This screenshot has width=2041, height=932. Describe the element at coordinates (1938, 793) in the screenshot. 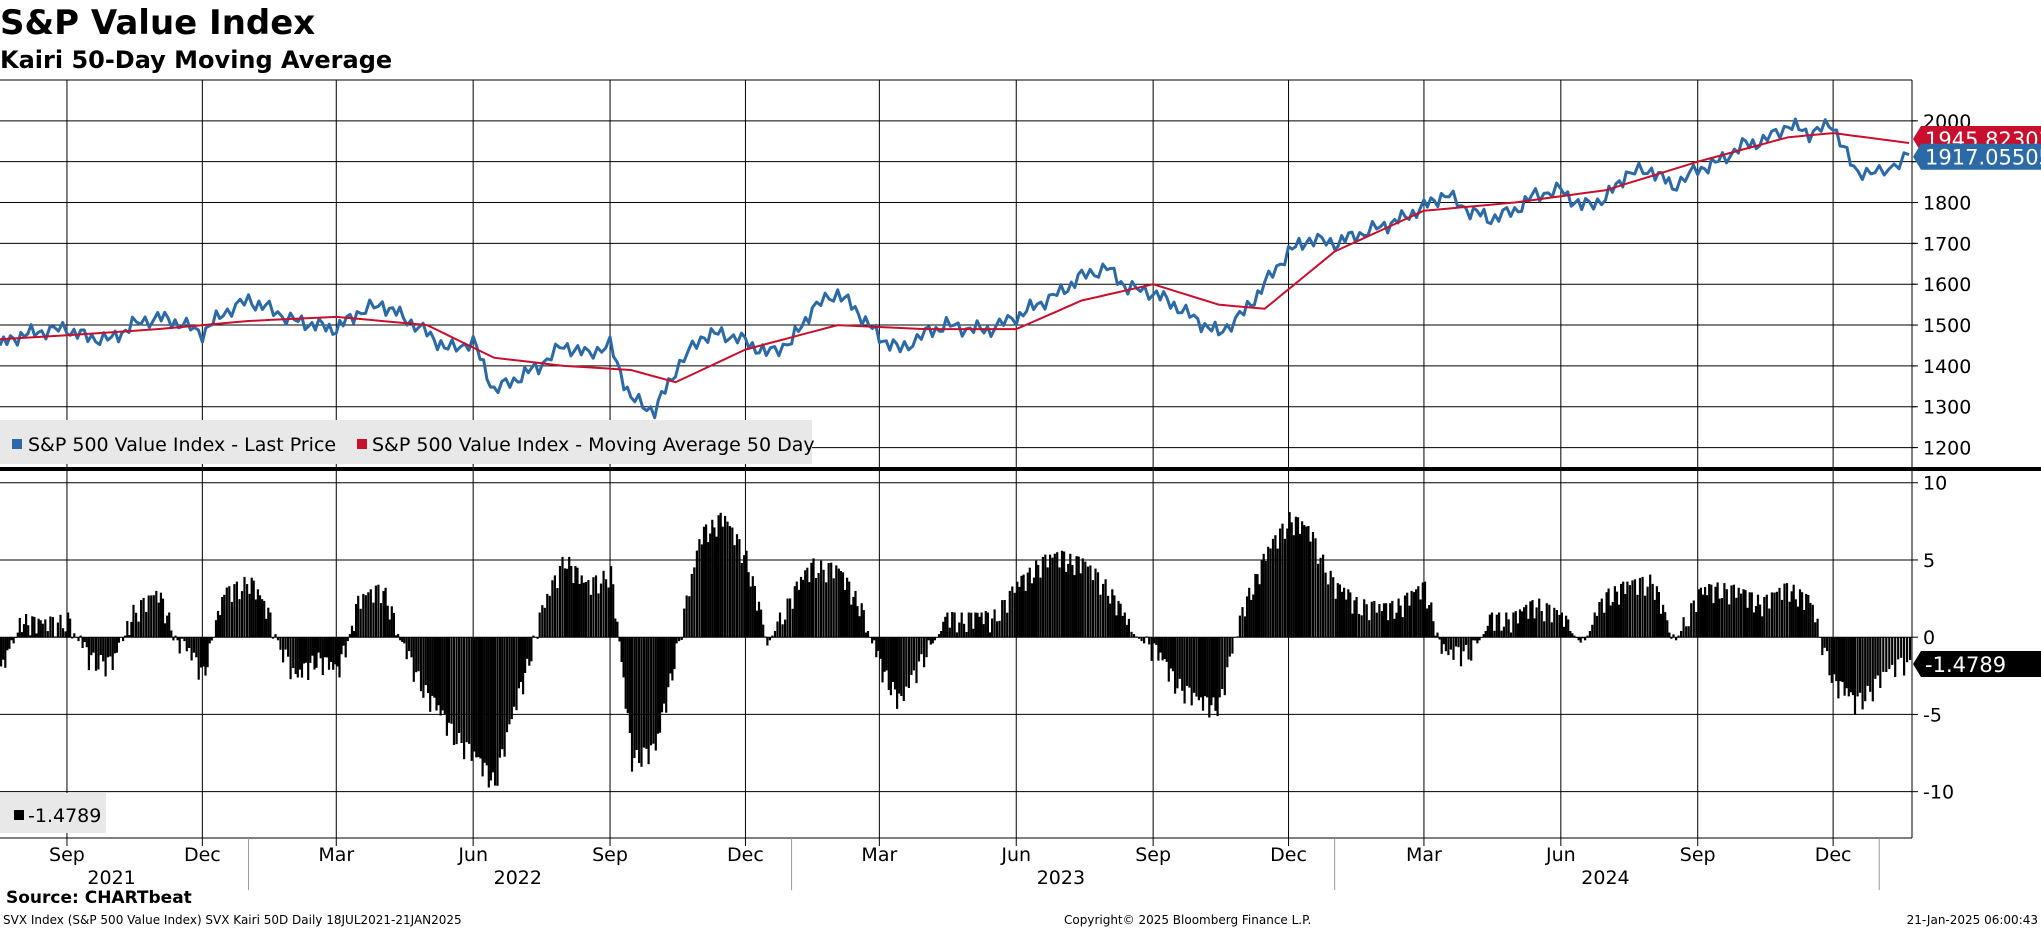

I see `kairi-y-tick-label: -10` at that location.